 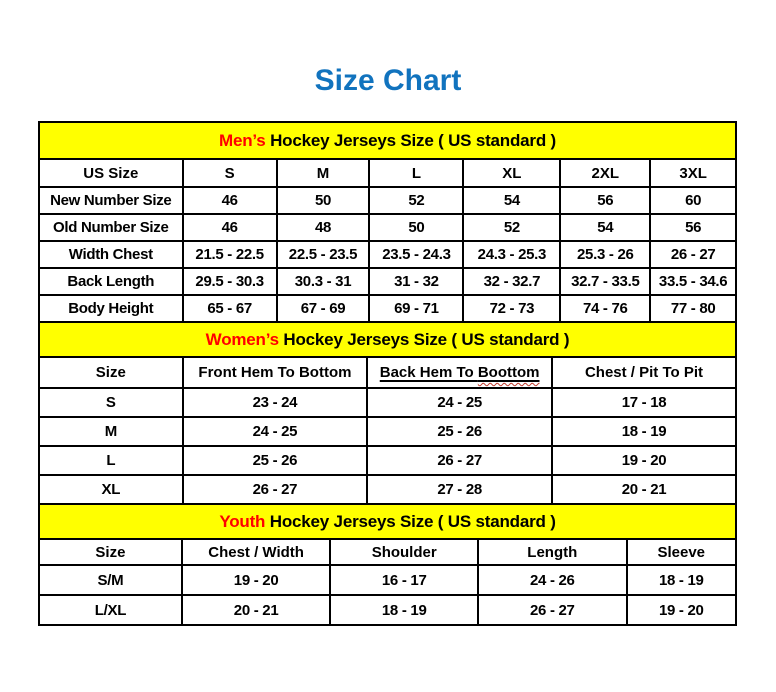 What do you see at coordinates (229, 308) in the screenshot?
I see `size-cell: 65 - 67` at bounding box center [229, 308].